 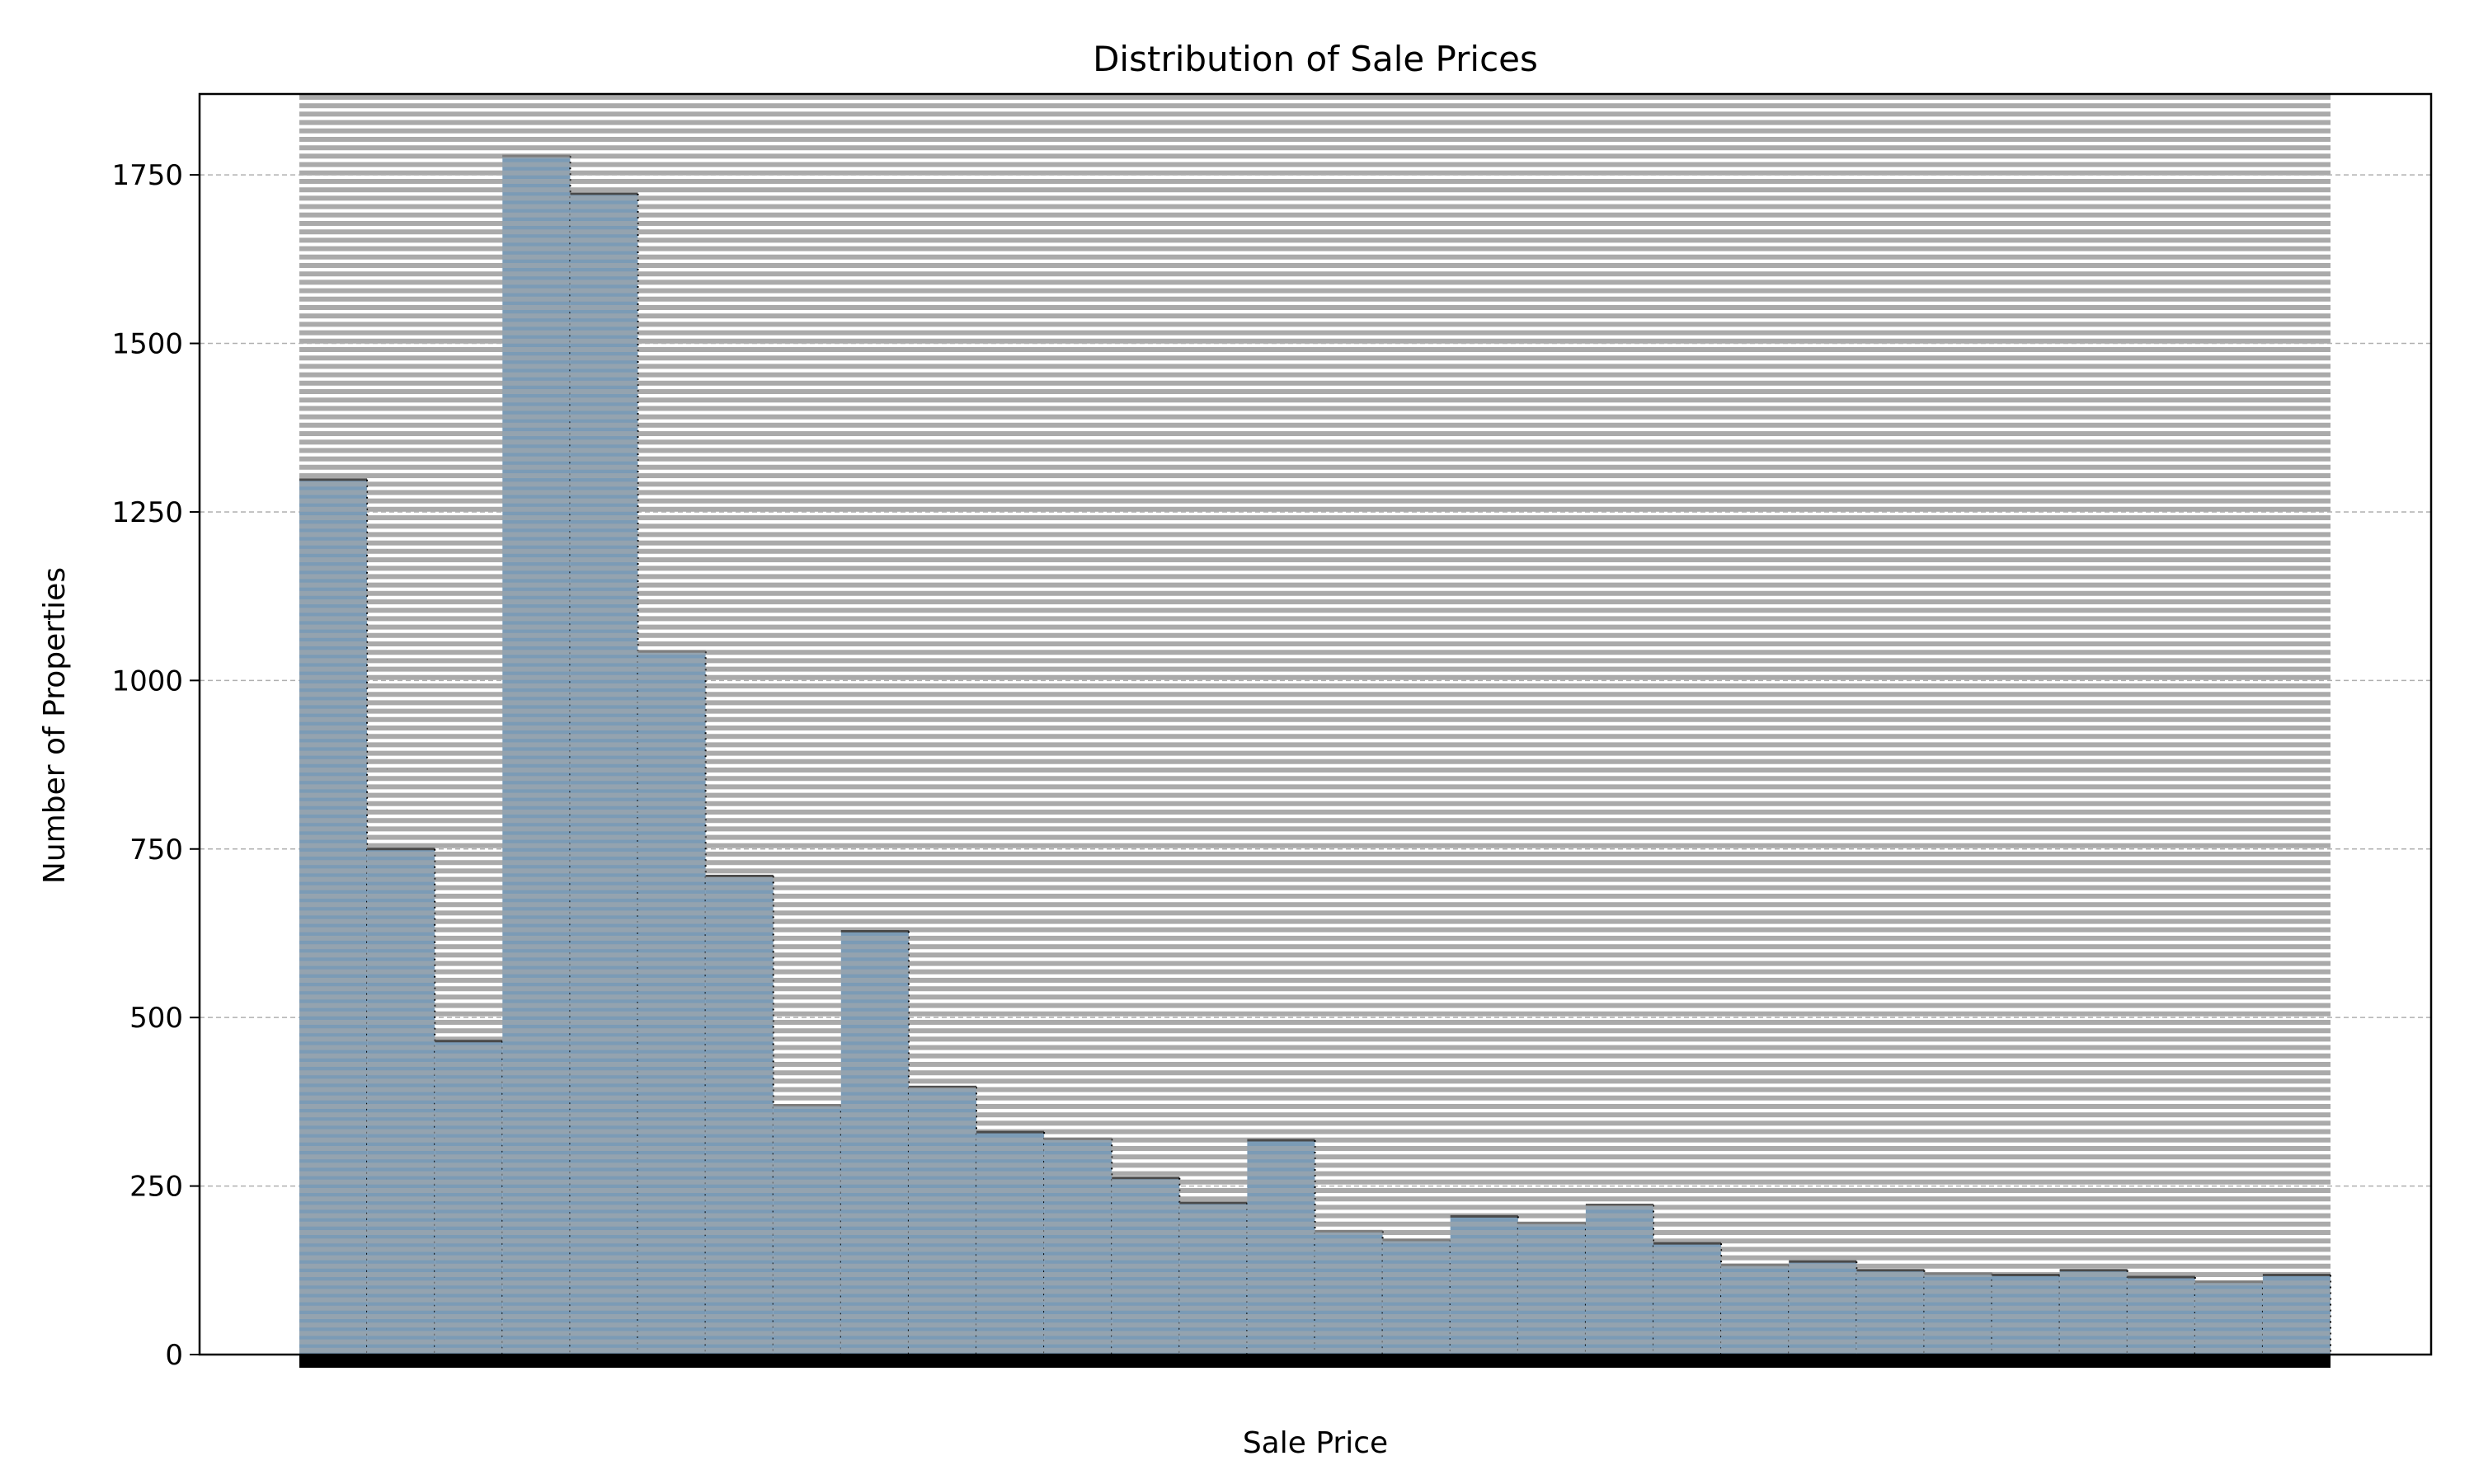 What do you see at coordinates (174, 1355) in the screenshot?
I see `y-tick-label: 0` at bounding box center [174, 1355].